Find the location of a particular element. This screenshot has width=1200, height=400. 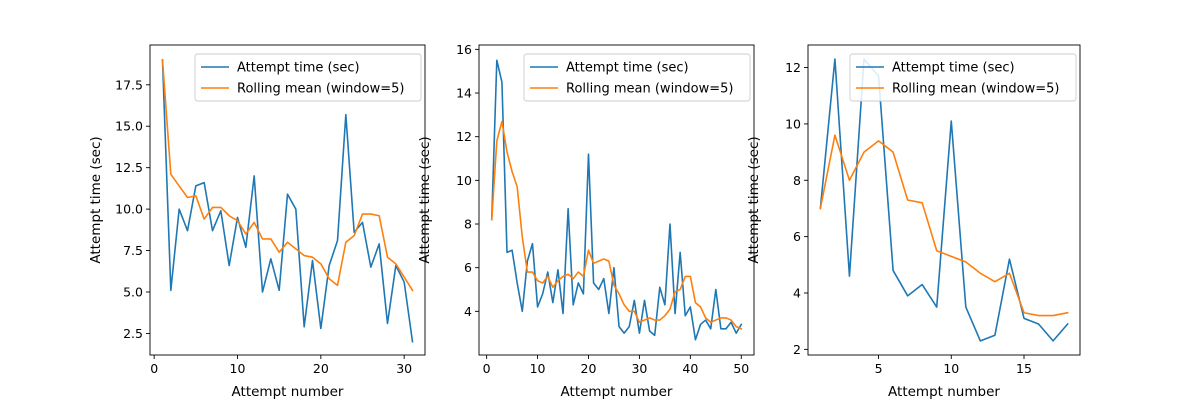

y-tick-label: 15.0 is located at coordinates (129, 126).